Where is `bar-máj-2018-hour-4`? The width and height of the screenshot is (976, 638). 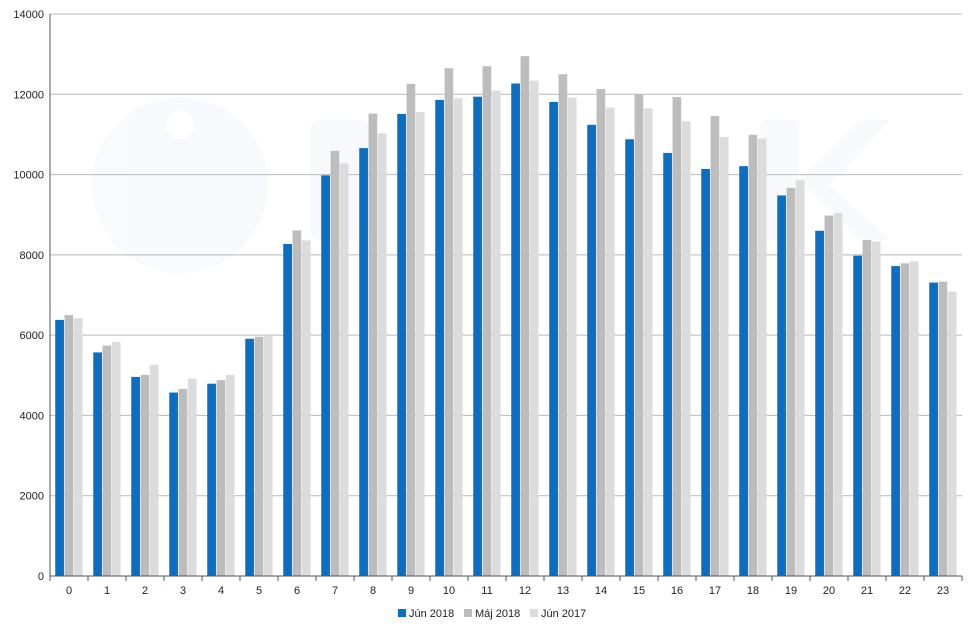 bar-máj-2018-hour-4 is located at coordinates (221, 478).